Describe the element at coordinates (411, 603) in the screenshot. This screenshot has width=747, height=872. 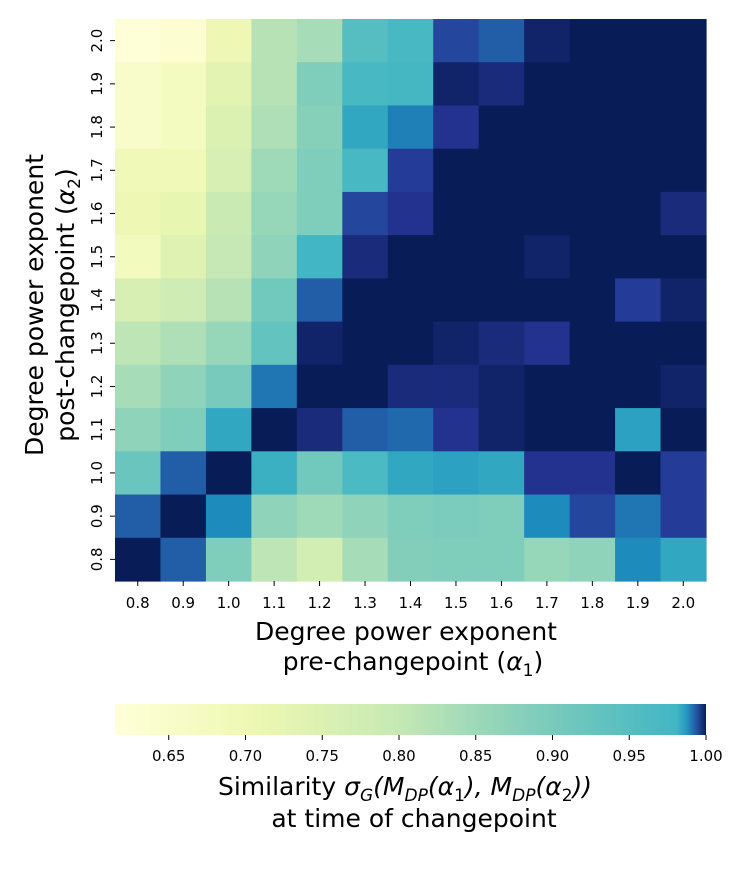
I see `x-tick-label: 1.4` at that location.